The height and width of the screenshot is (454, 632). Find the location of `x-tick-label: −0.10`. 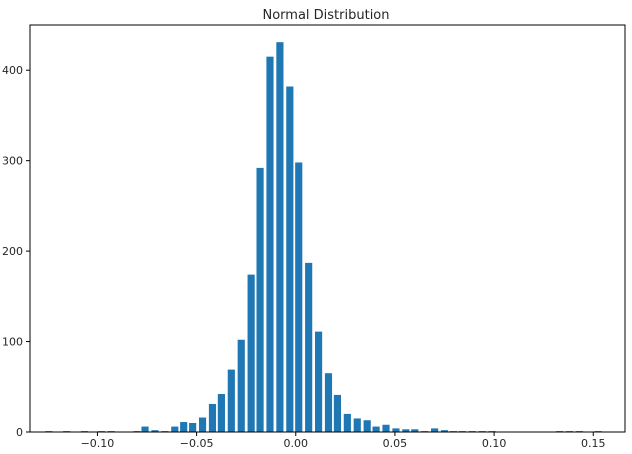

x-tick-label: −0.10 is located at coordinates (98, 443).